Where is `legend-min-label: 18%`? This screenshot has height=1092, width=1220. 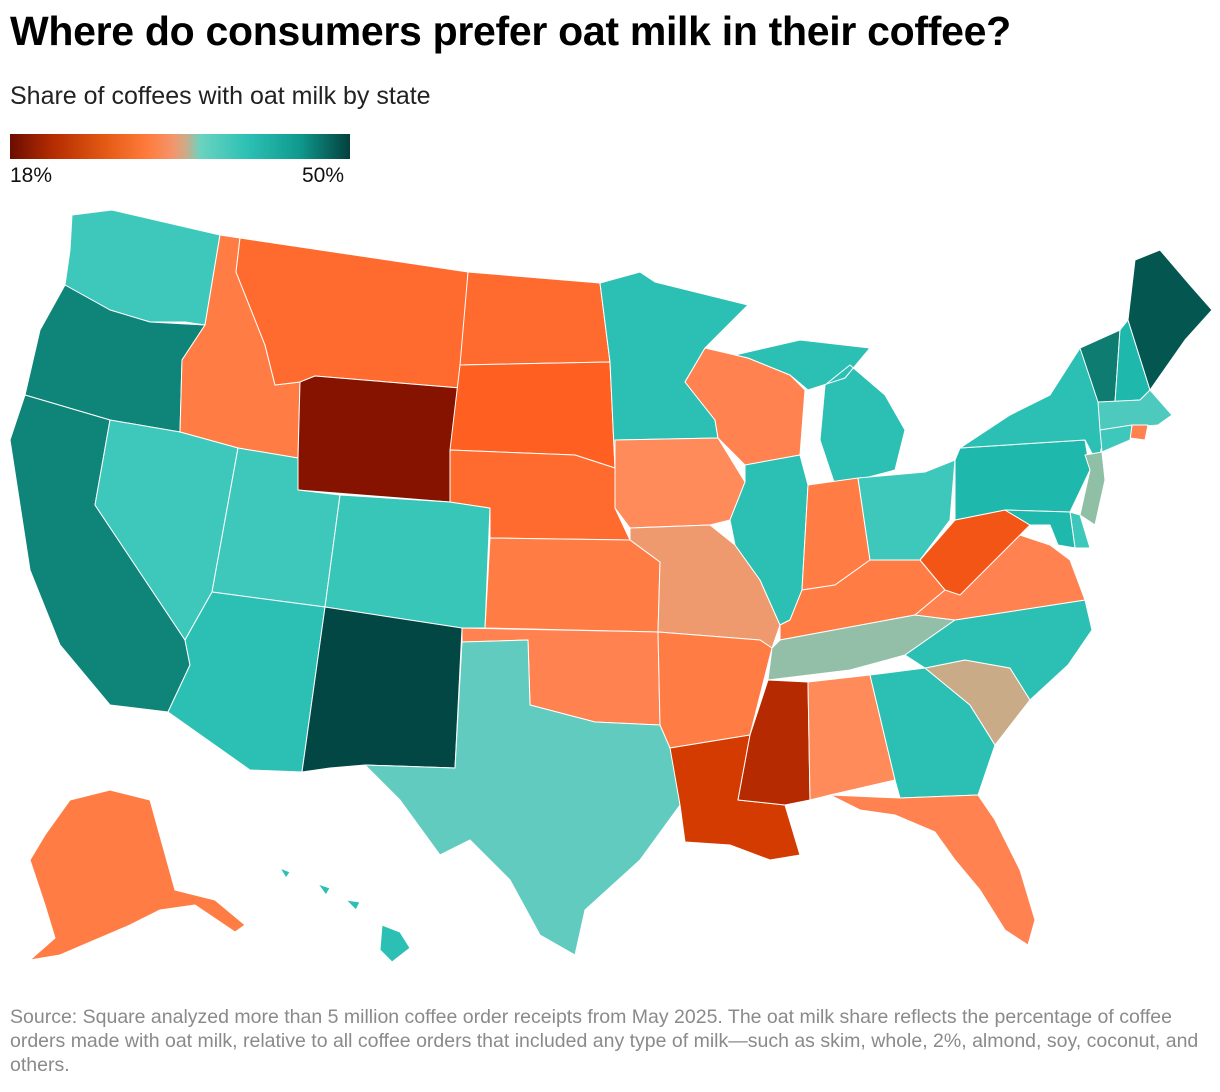 legend-min-label: 18% is located at coordinates (31, 175).